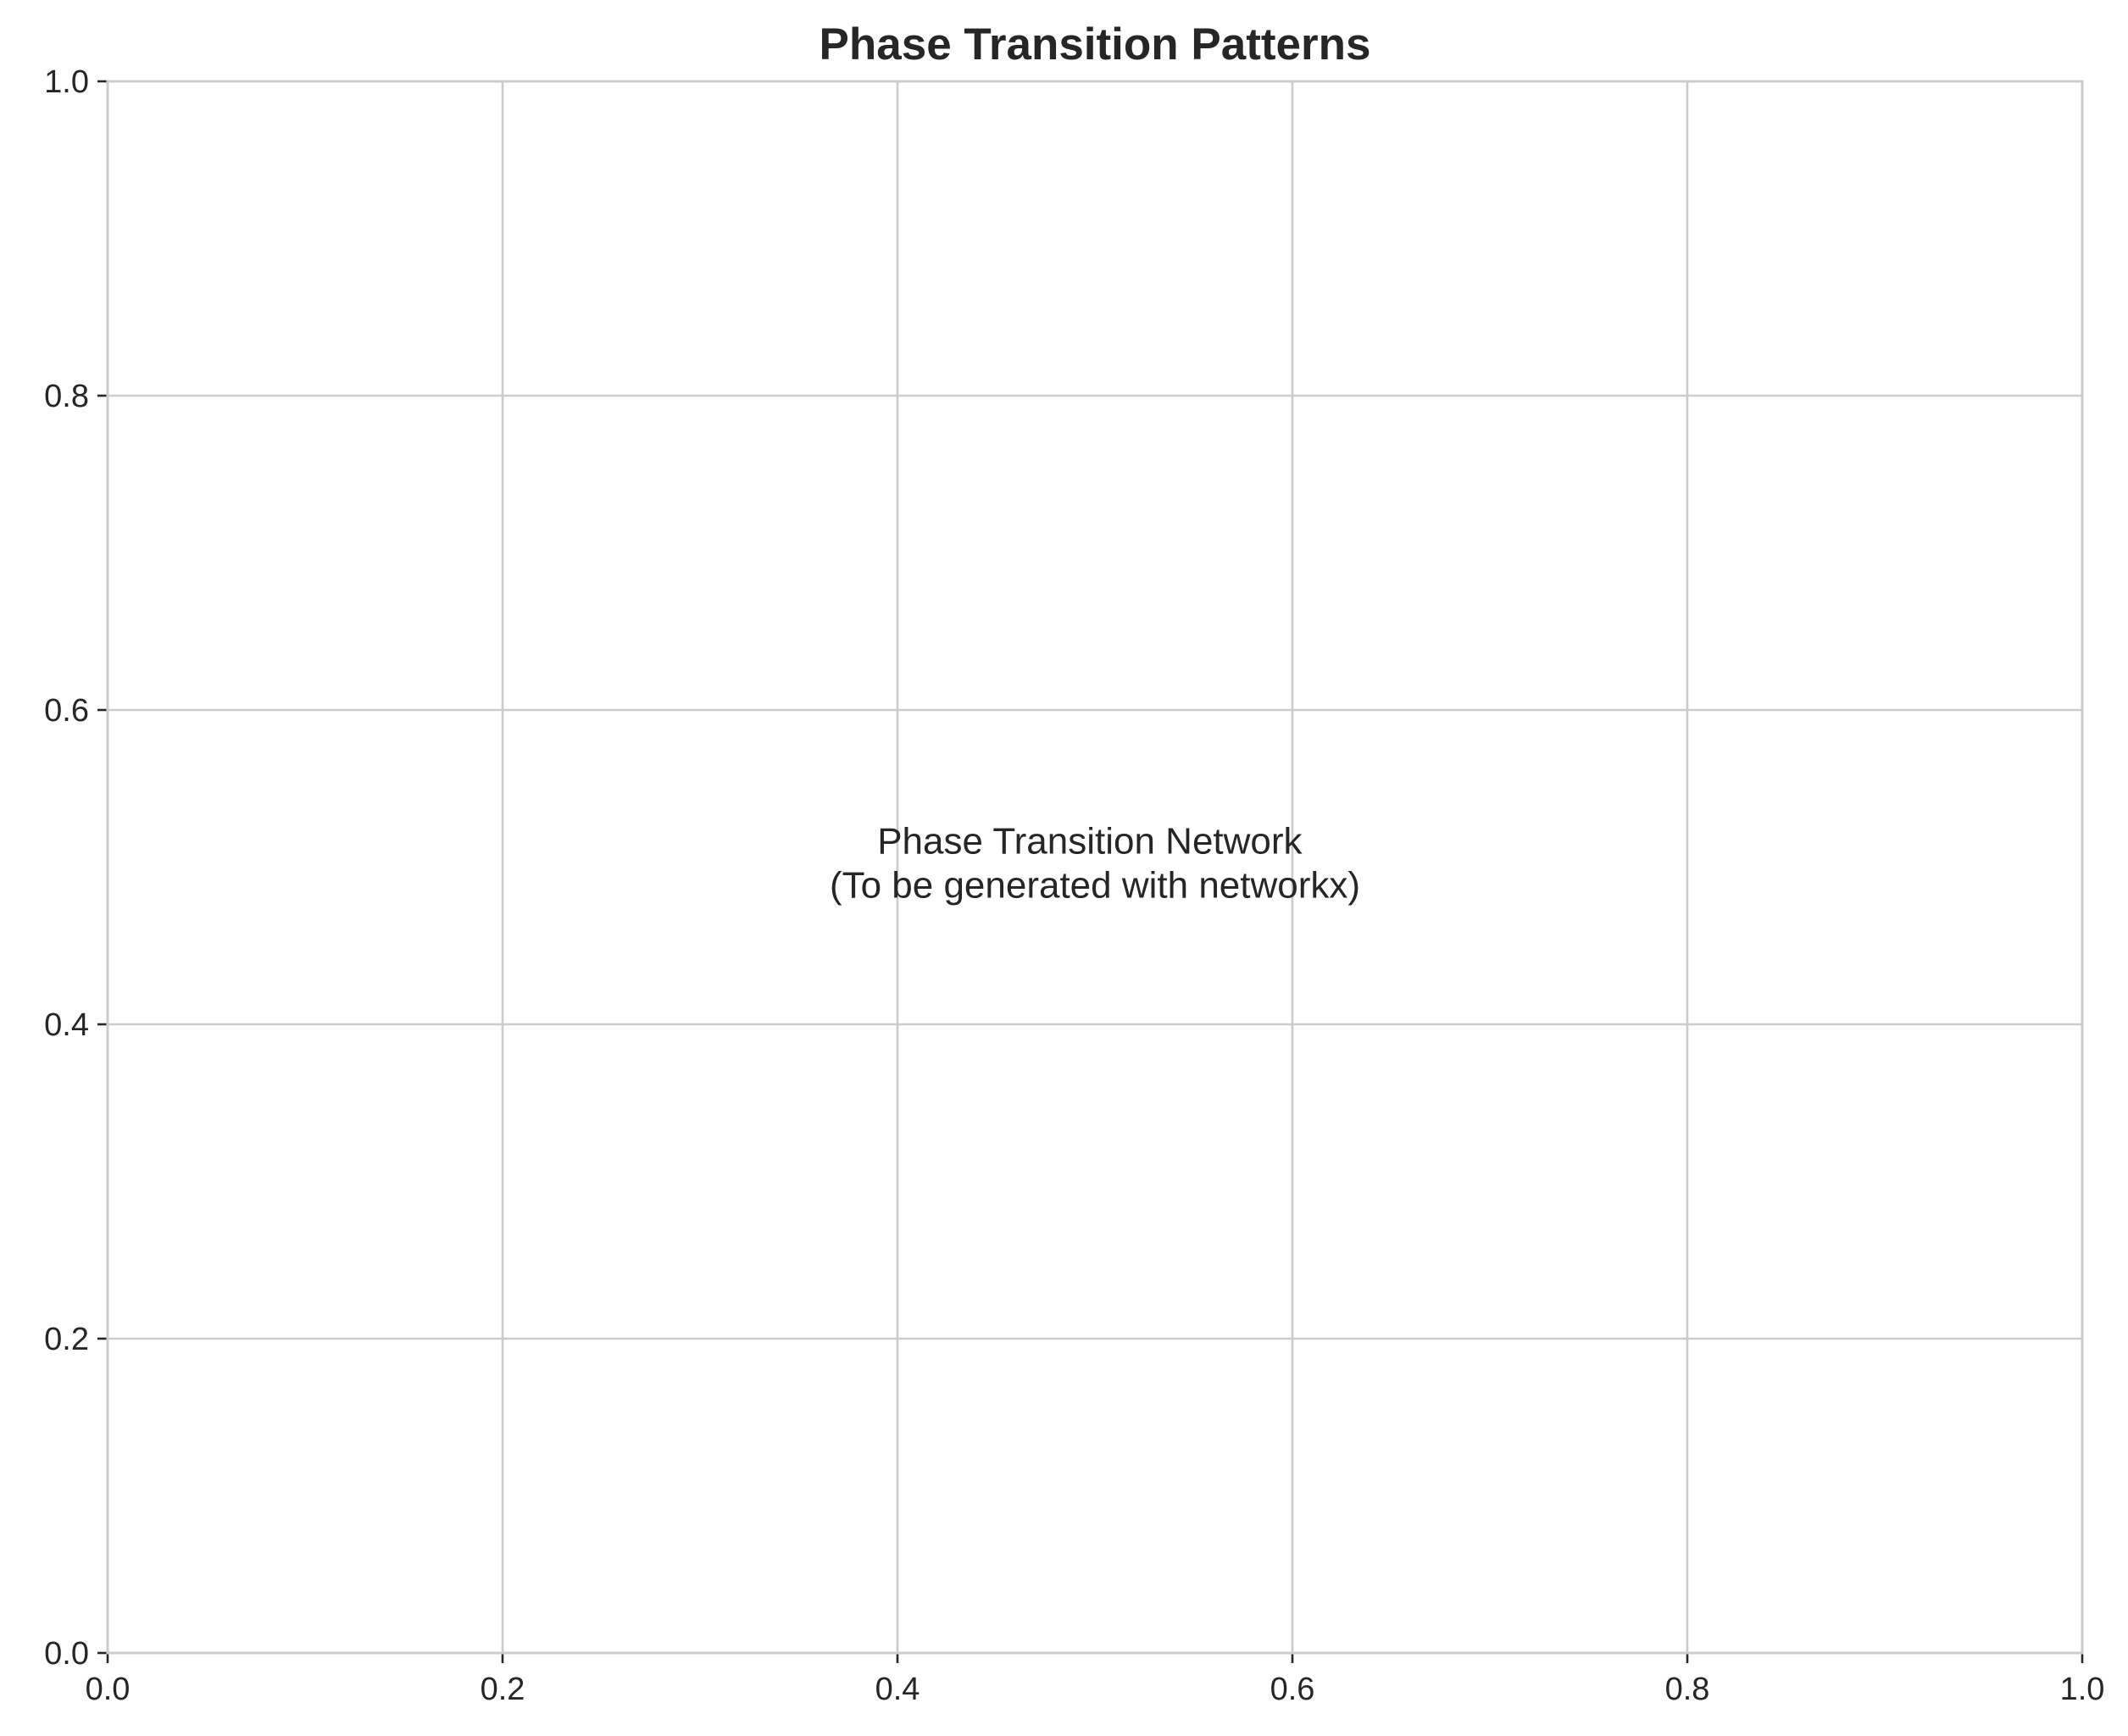 Image resolution: width=2128 pixels, height=1736 pixels. Describe the element at coordinates (1687, 1689) in the screenshot. I see `x-tick-label: 0.8` at that location.